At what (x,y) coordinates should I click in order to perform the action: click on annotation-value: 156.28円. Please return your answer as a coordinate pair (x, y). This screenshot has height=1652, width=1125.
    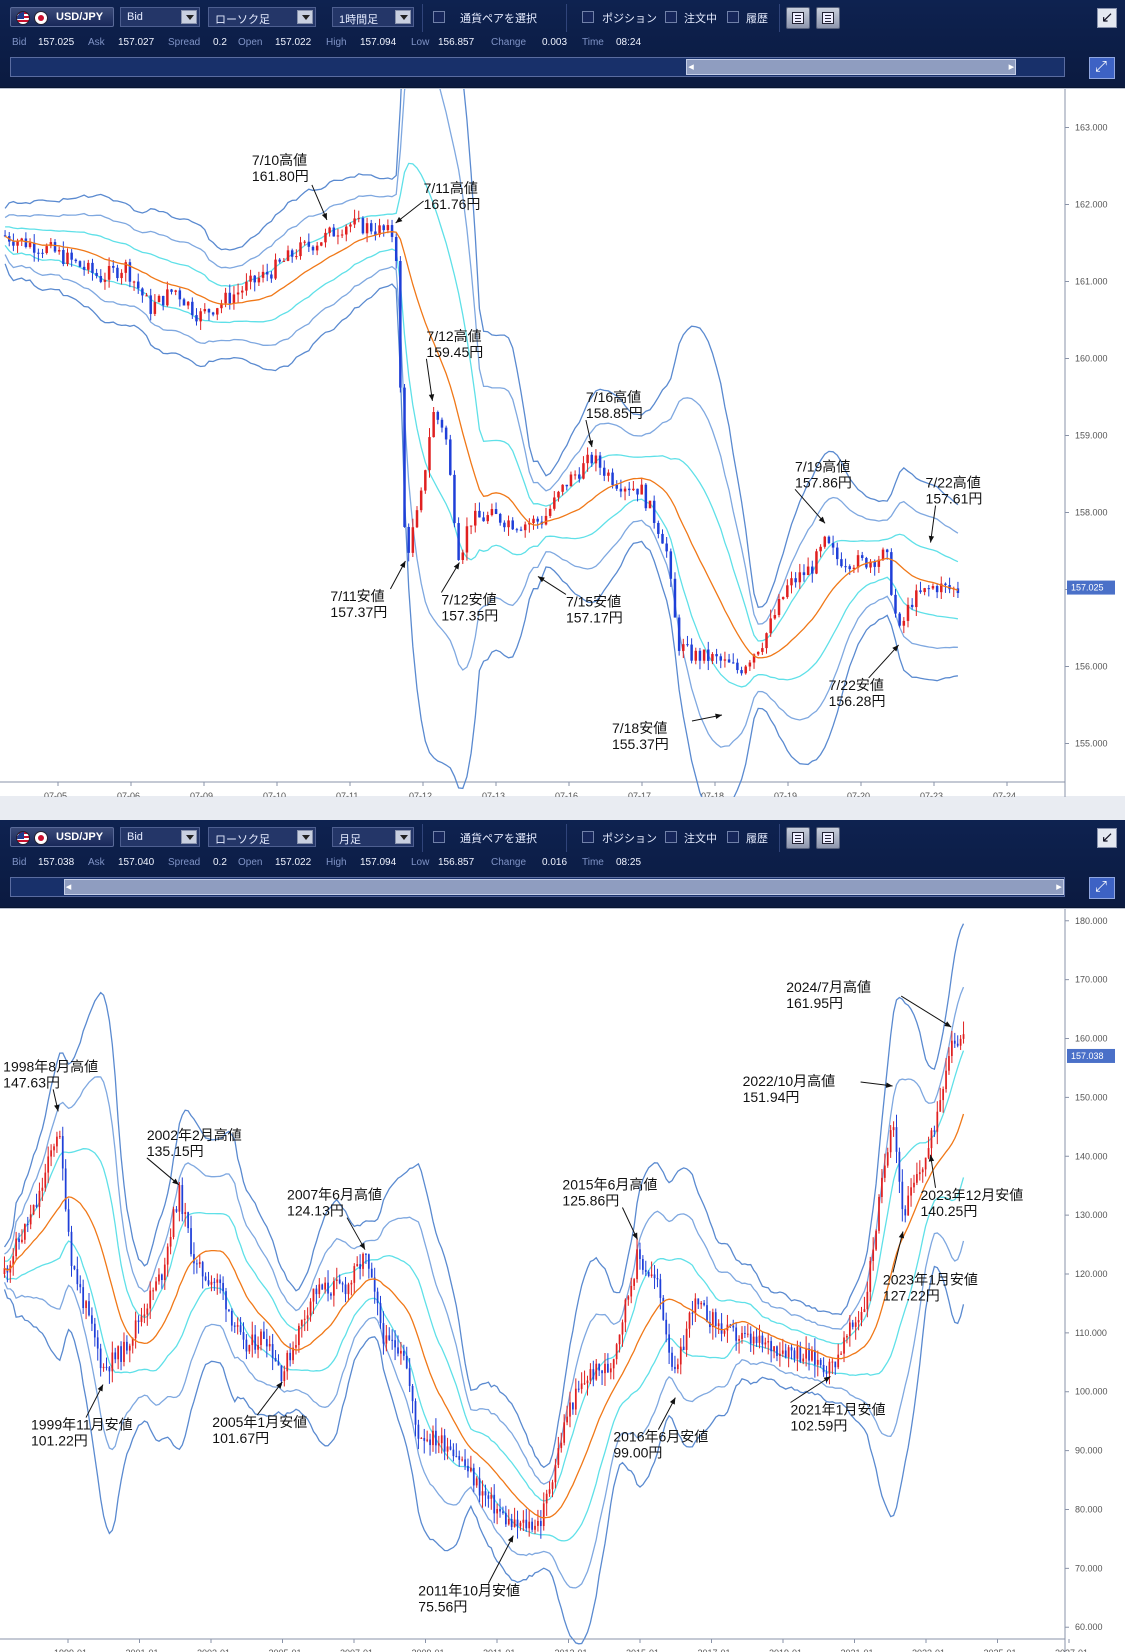
    Looking at the image, I should click on (857, 701).